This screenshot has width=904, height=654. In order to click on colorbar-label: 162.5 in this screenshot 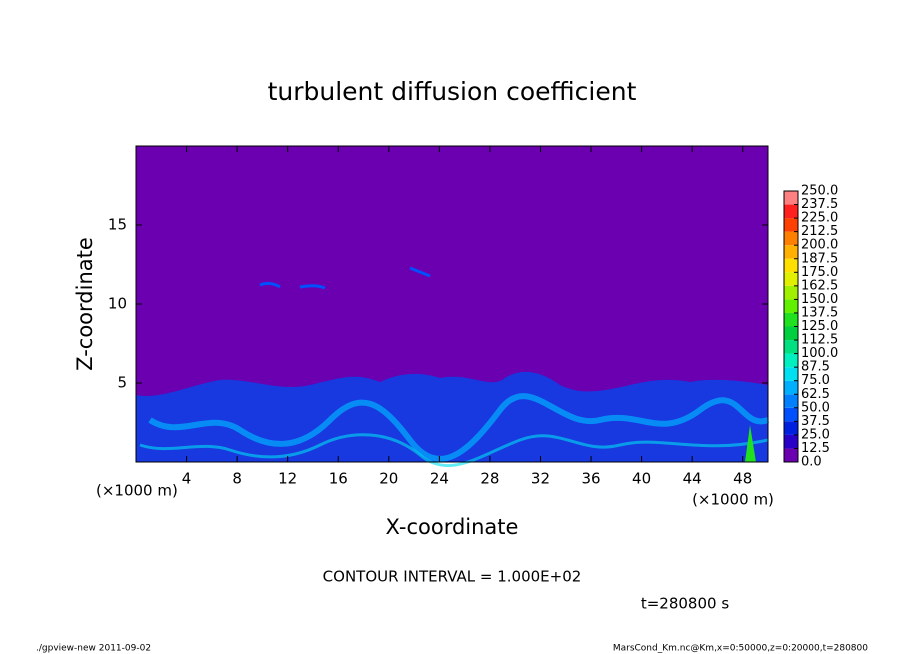, I will do `click(819, 285)`.